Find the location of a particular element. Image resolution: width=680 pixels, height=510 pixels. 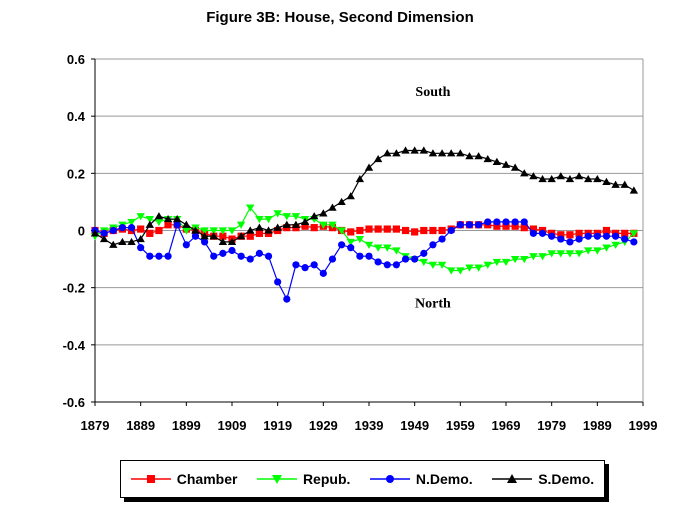

legend-label: S.Demo. is located at coordinates (566, 479).